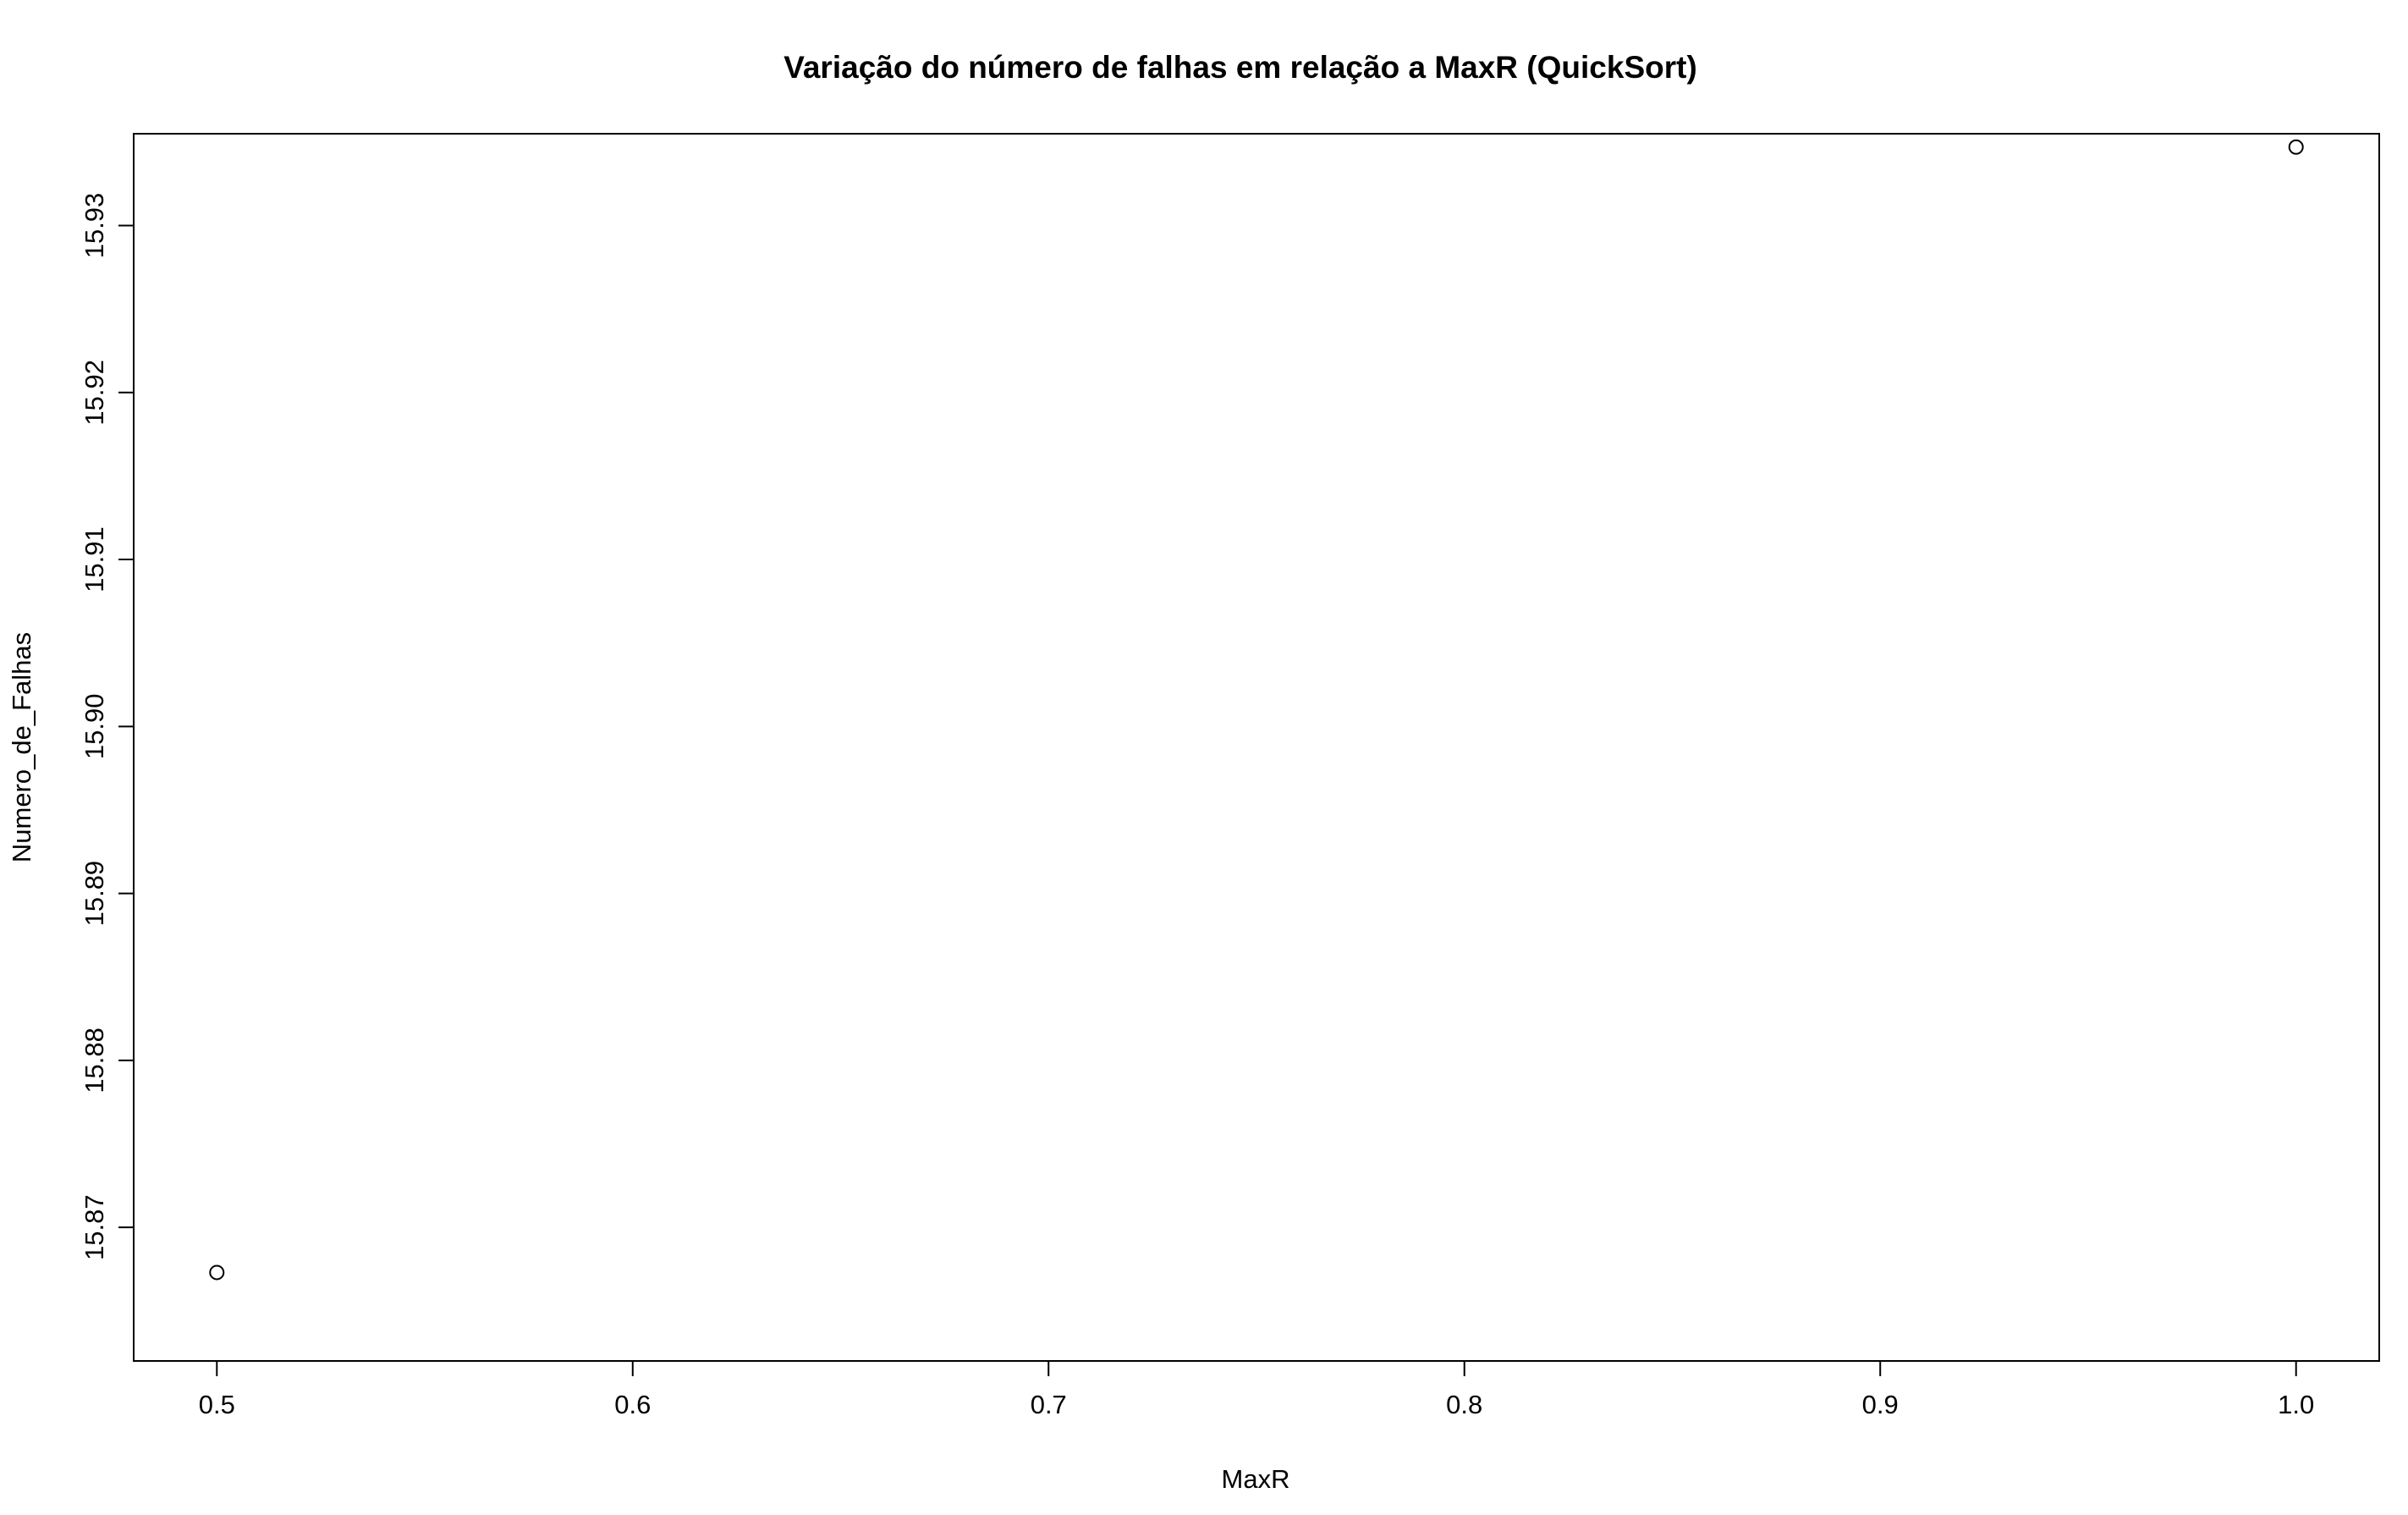  Describe the element at coordinates (94, 727) in the screenshot. I see `y-tick-label: 15.90` at that location.